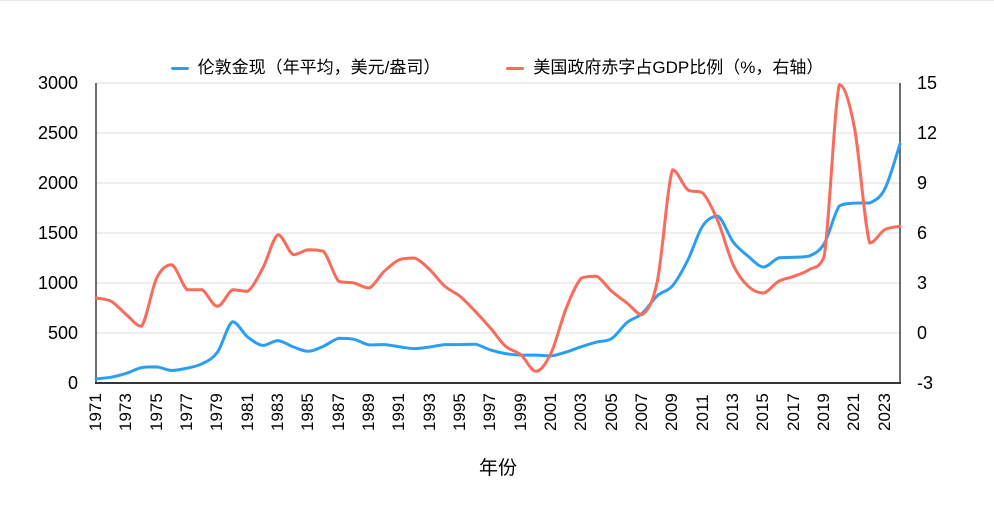 The width and height of the screenshot is (994, 505). Describe the element at coordinates (927, 83) in the screenshot. I see `right-y-tick-label: 15` at that location.